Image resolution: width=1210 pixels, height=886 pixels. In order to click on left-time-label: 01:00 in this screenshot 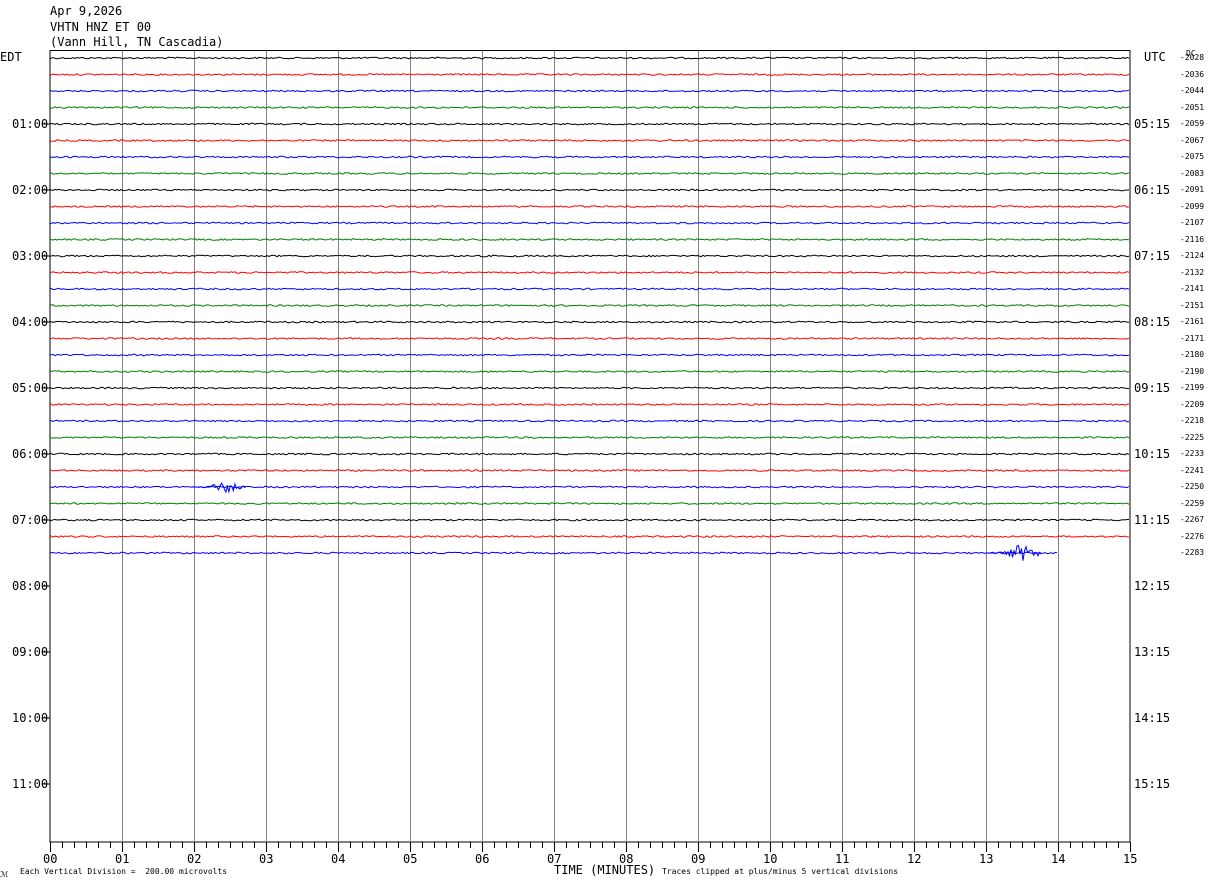, I will do `click(30, 124)`.